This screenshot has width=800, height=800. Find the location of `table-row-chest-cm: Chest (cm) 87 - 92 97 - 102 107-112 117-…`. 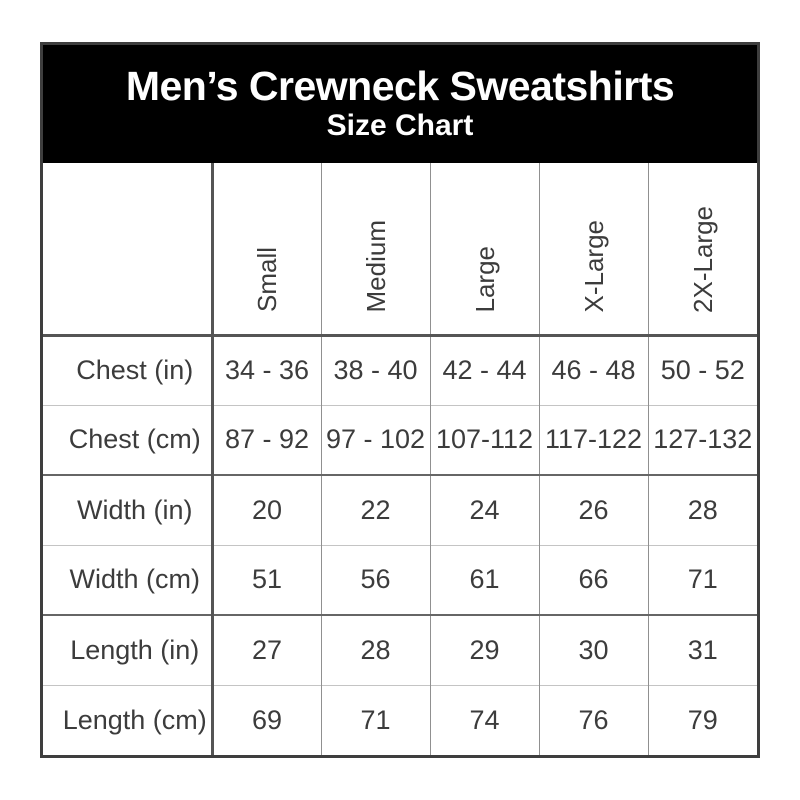

table-row-chest-cm: Chest (cm) 87 - 92 97 - 102 107-112 117-… is located at coordinates (400, 439).